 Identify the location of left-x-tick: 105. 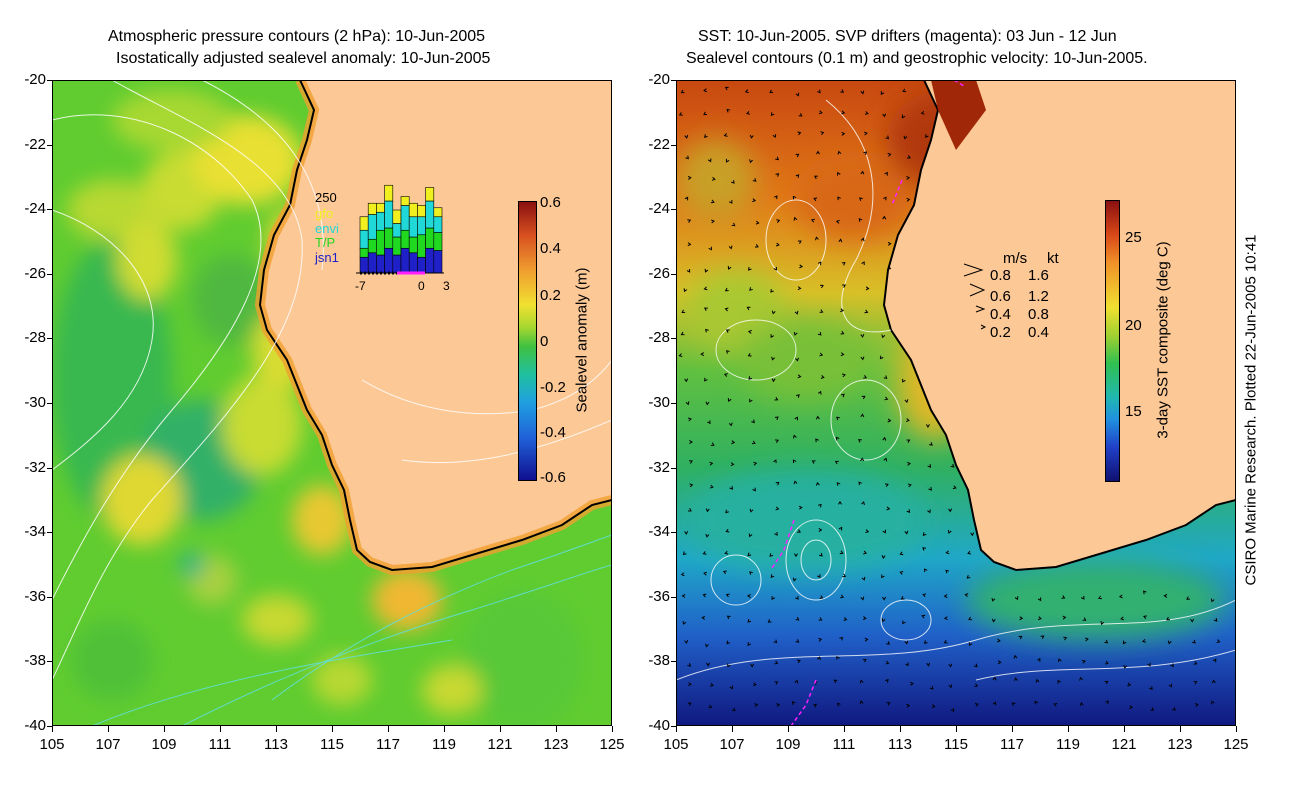
(52, 744).